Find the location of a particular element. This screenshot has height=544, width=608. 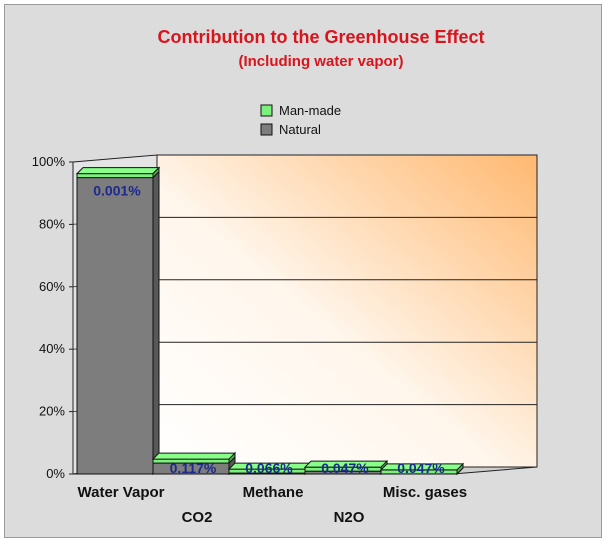

bar-man-made is located at coordinates (115, 176).